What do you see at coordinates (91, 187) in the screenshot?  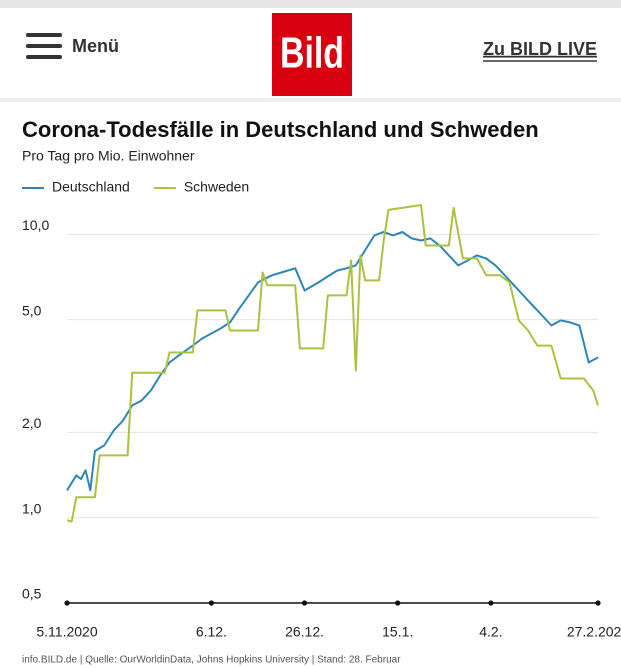 I see `legend-label: Deutschland` at bounding box center [91, 187].